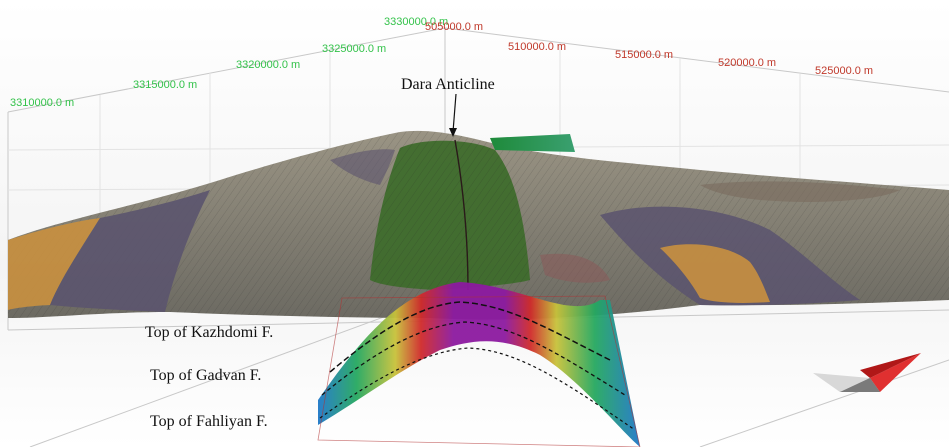 Image resolution: width=949 pixels, height=447 pixels. What do you see at coordinates (867, 372) in the screenshot?
I see `compass-icon` at bounding box center [867, 372].